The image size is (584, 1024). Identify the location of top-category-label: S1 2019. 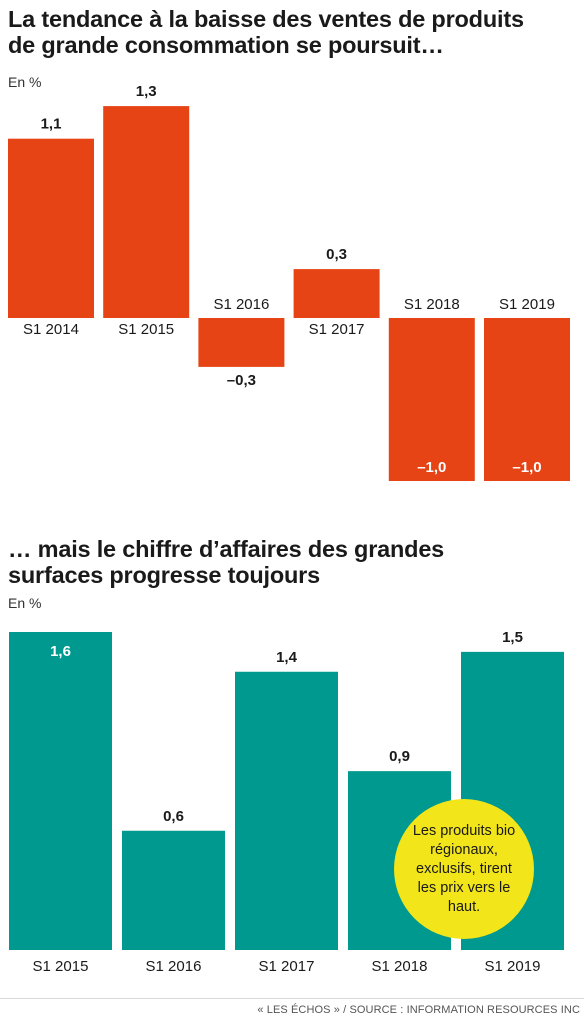
(527, 304).